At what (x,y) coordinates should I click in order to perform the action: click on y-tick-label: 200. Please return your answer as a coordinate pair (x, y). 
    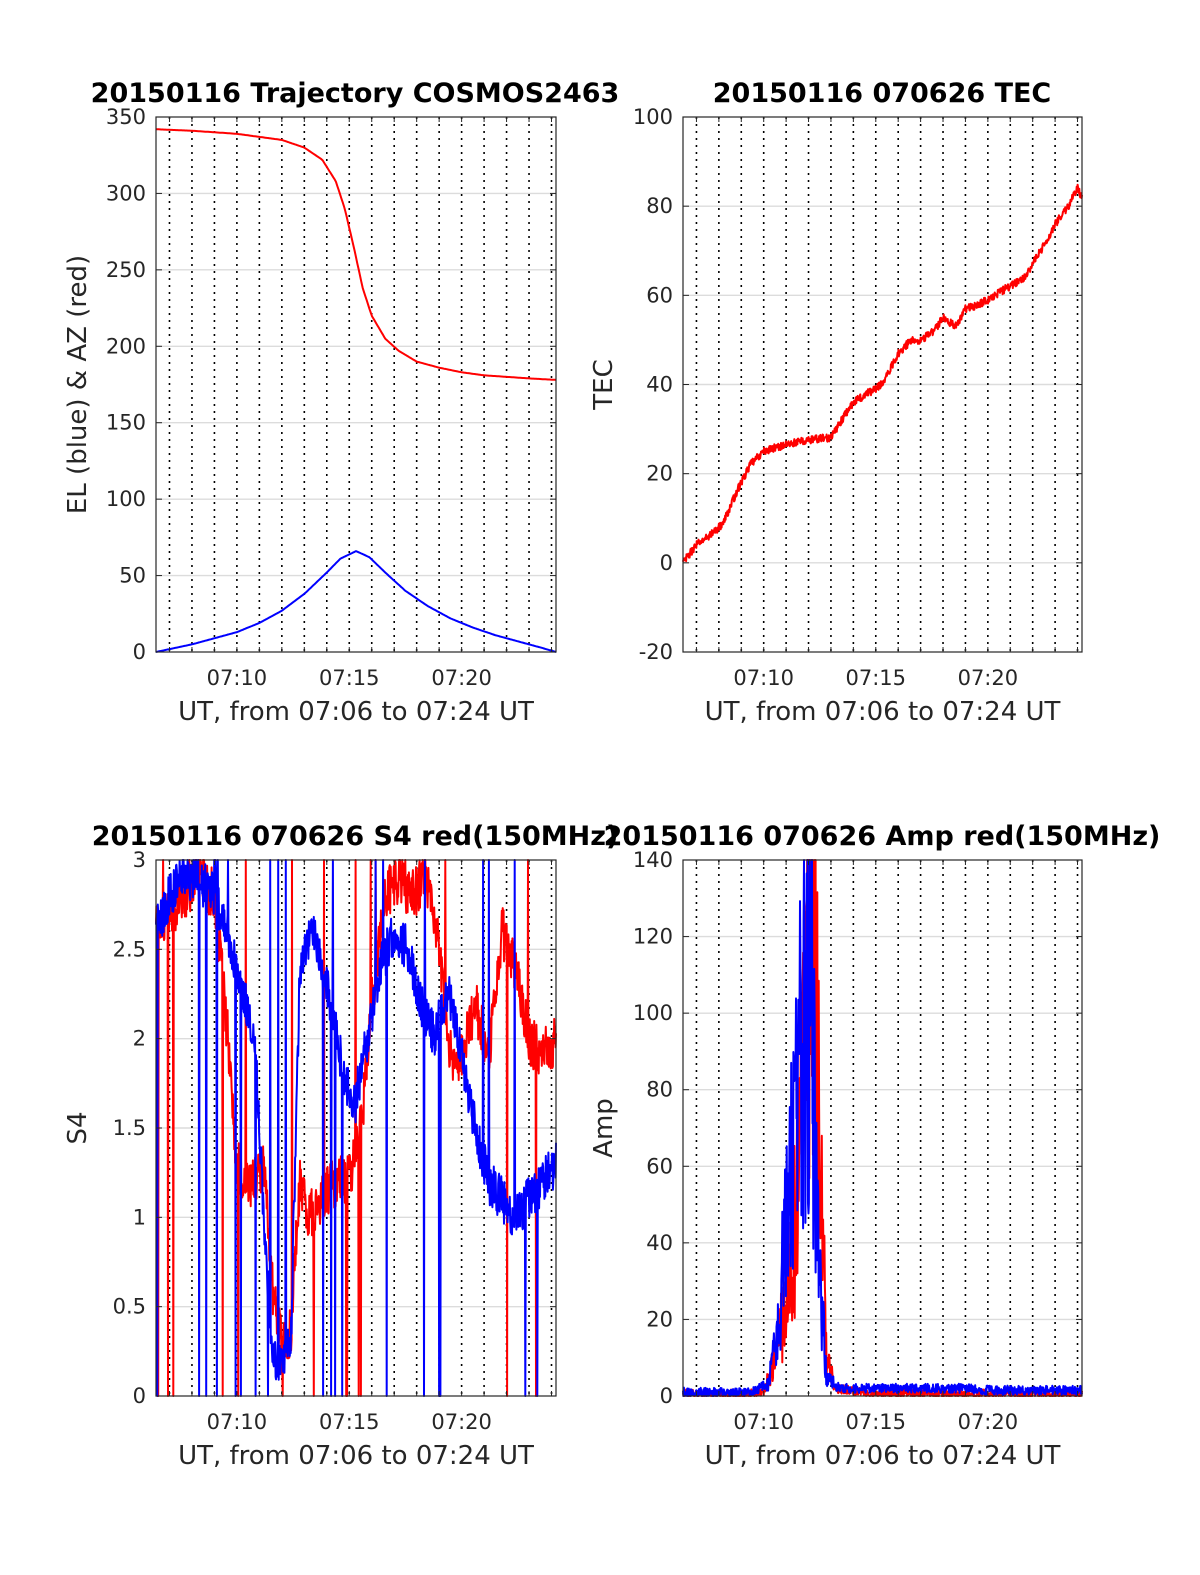
    Looking at the image, I should click on (126, 346).